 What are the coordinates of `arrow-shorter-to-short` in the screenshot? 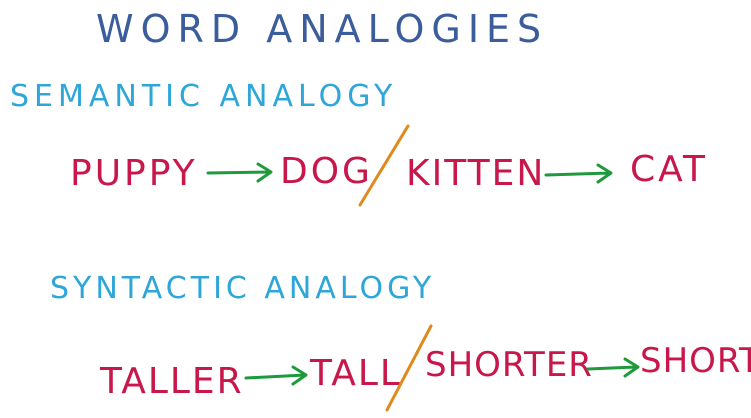 It's located at (613, 367).